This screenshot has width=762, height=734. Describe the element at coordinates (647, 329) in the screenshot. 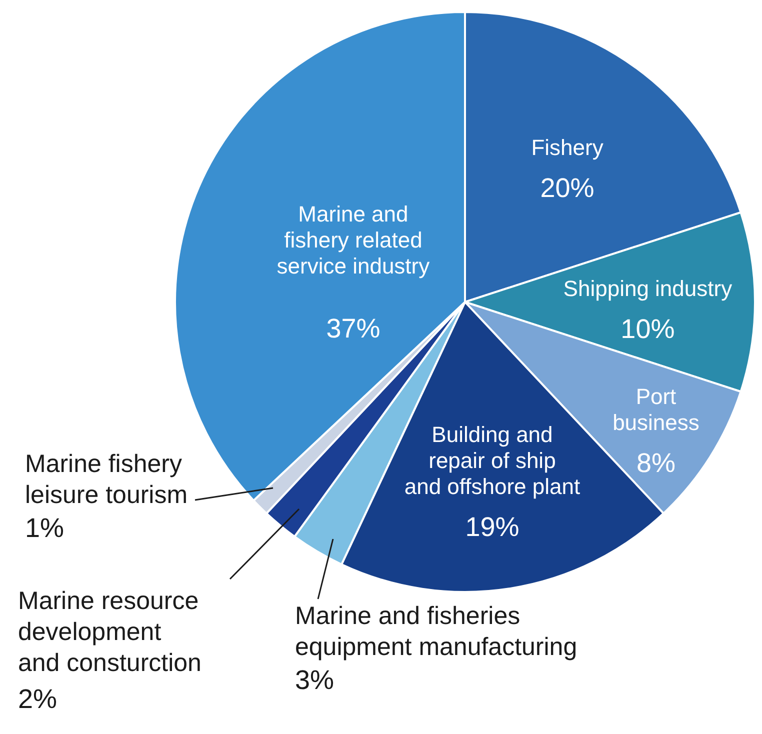

I see `data-label: 10%` at that location.